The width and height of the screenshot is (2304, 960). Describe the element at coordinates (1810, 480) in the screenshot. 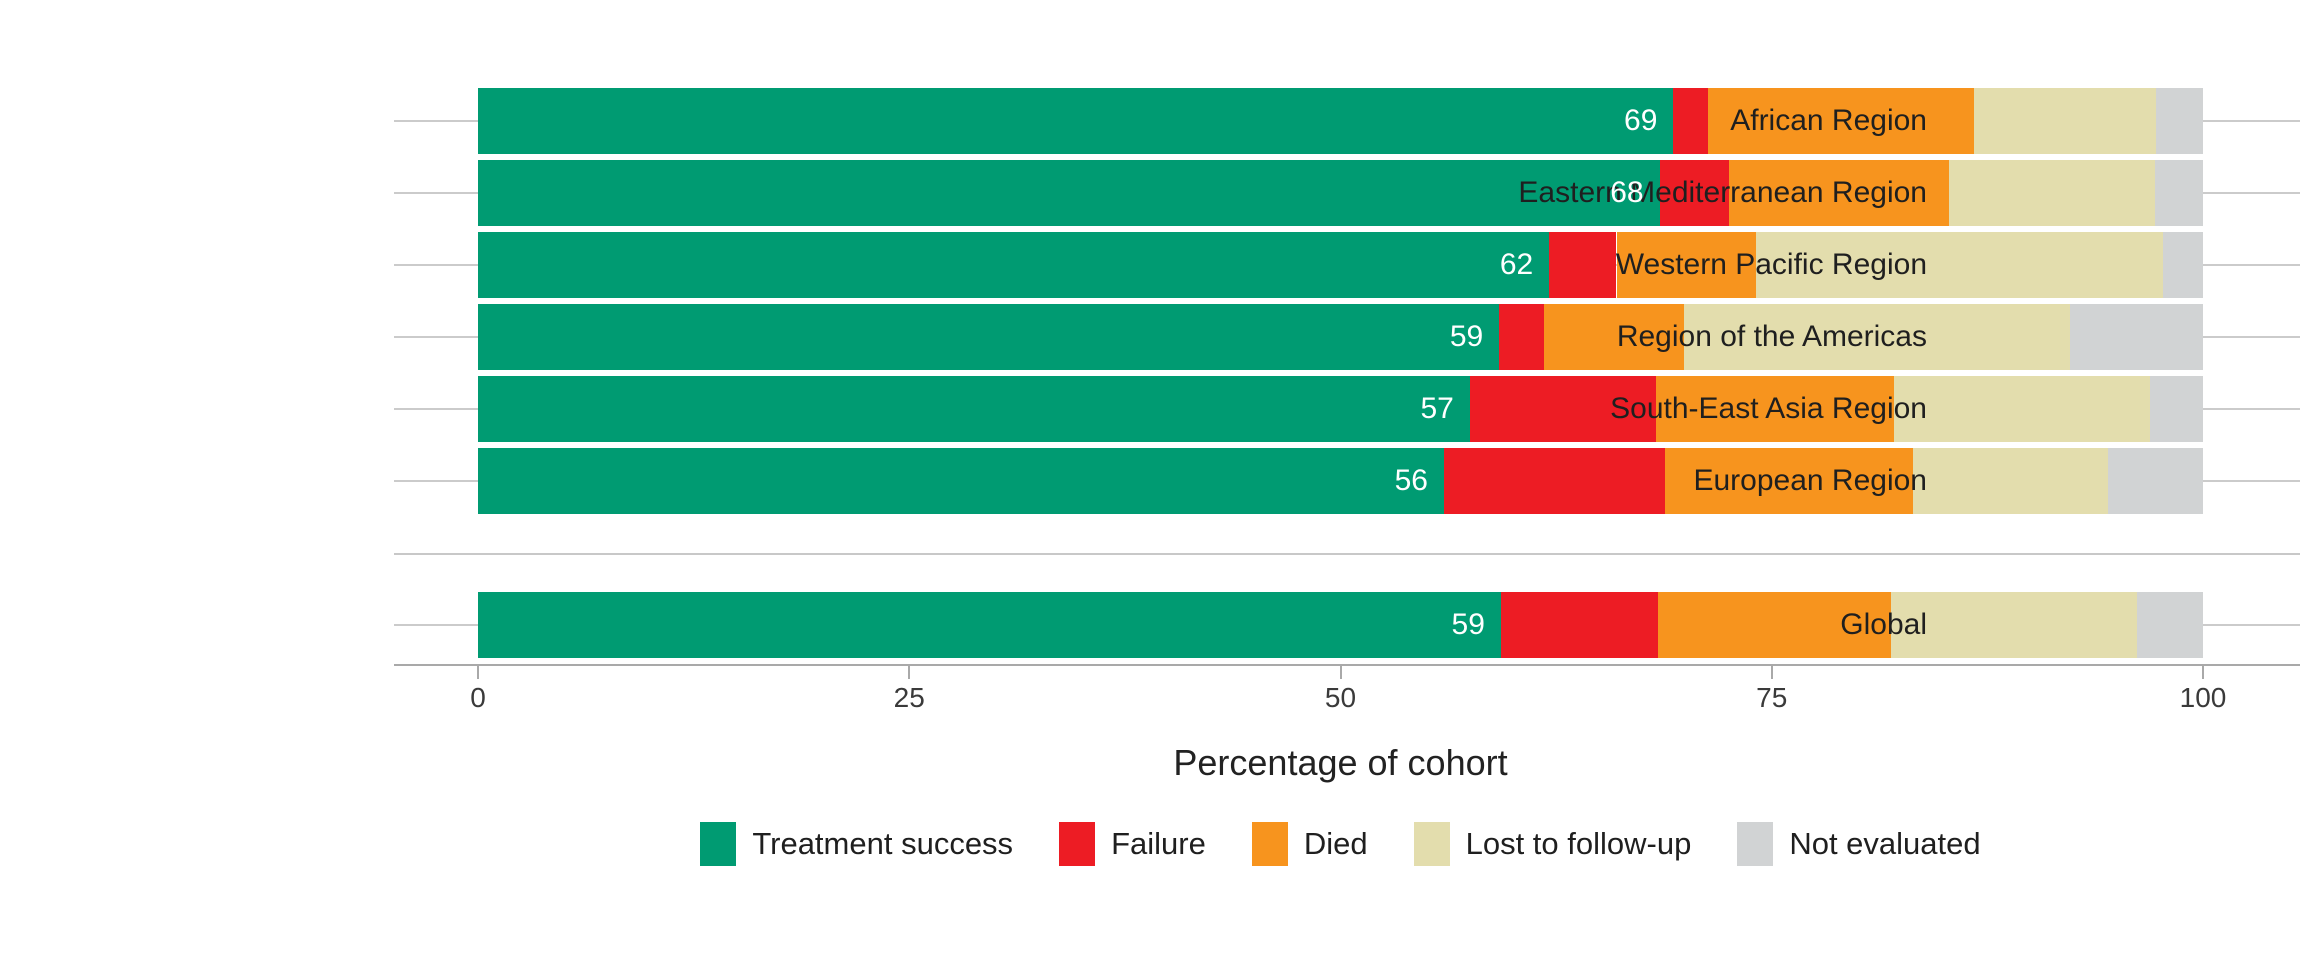

I see `category-label: European Region` at that location.